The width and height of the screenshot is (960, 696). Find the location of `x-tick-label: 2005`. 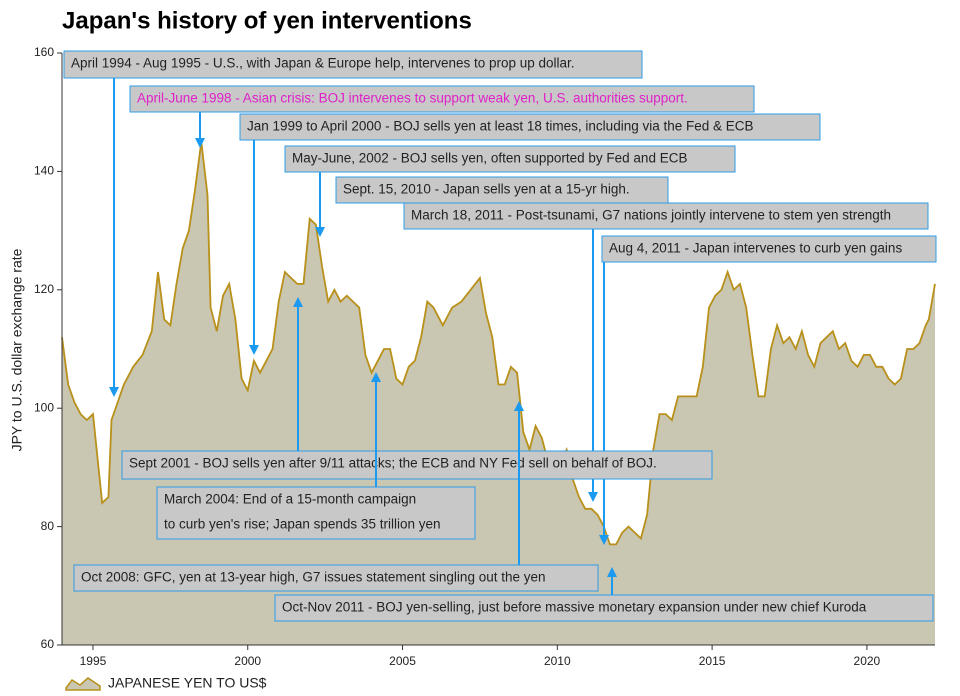

x-tick-label: 2005 is located at coordinates (402, 661).